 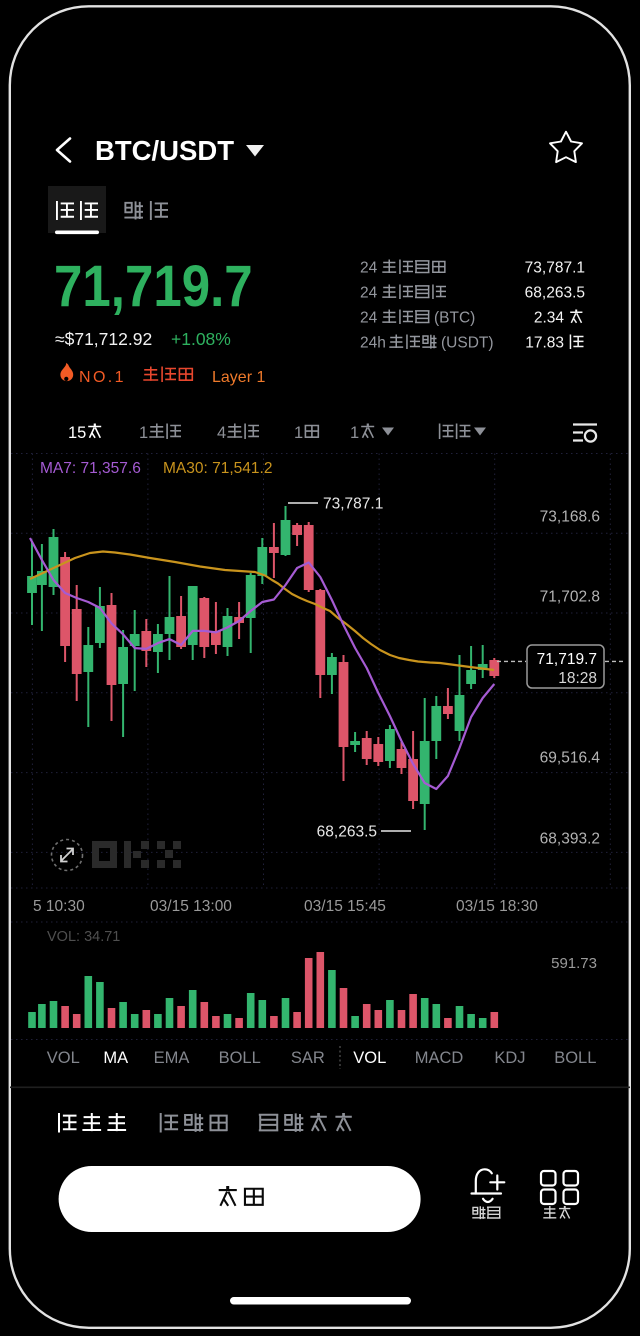 What do you see at coordinates (570, 517) in the screenshot?
I see `svg-text: 73,168.6` at bounding box center [570, 517].